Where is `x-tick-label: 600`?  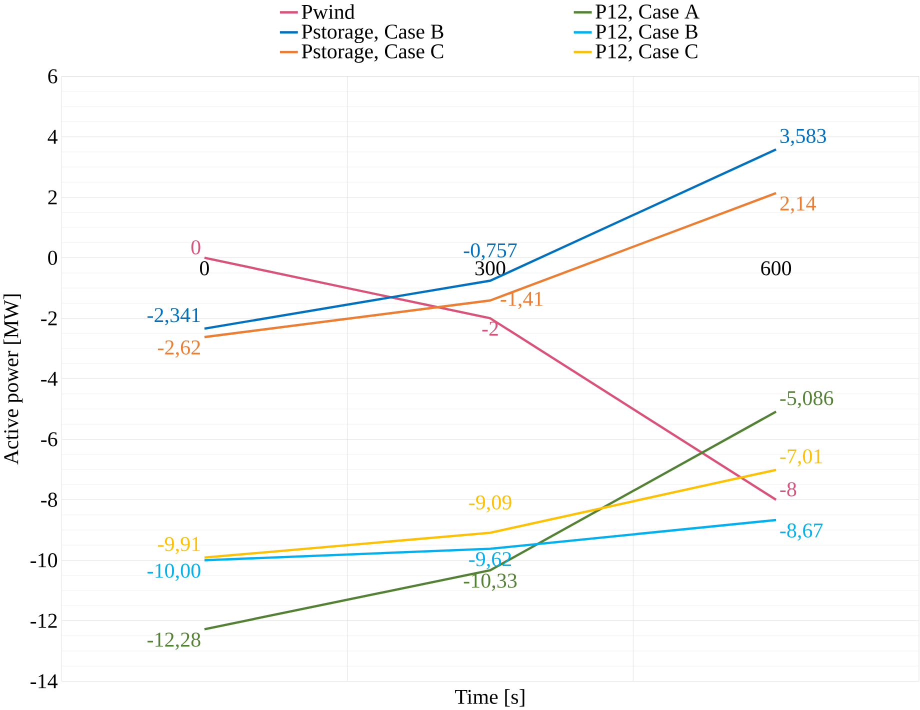 x-tick-label: 600 is located at coordinates (776, 268).